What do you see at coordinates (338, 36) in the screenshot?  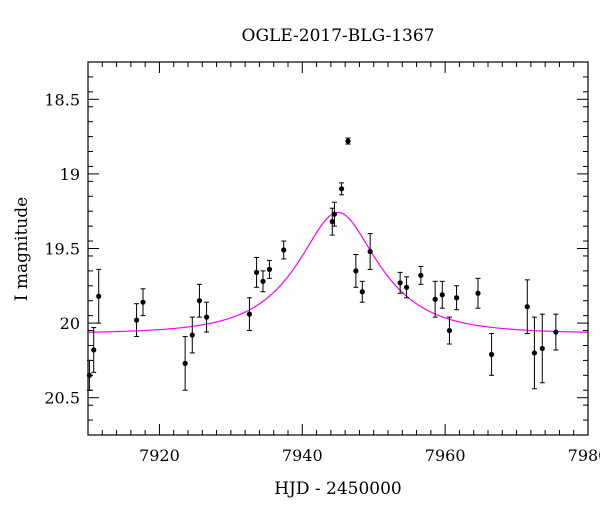 I see `chart-title: OGLE-2017-BLG-1367` at bounding box center [338, 36].